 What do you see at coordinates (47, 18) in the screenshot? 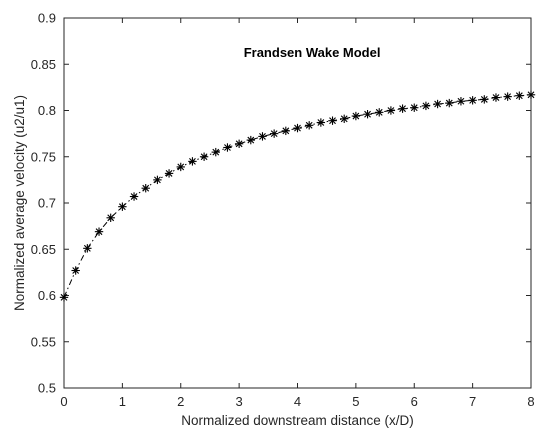
I see `y-tick-label: 0.9` at bounding box center [47, 18].